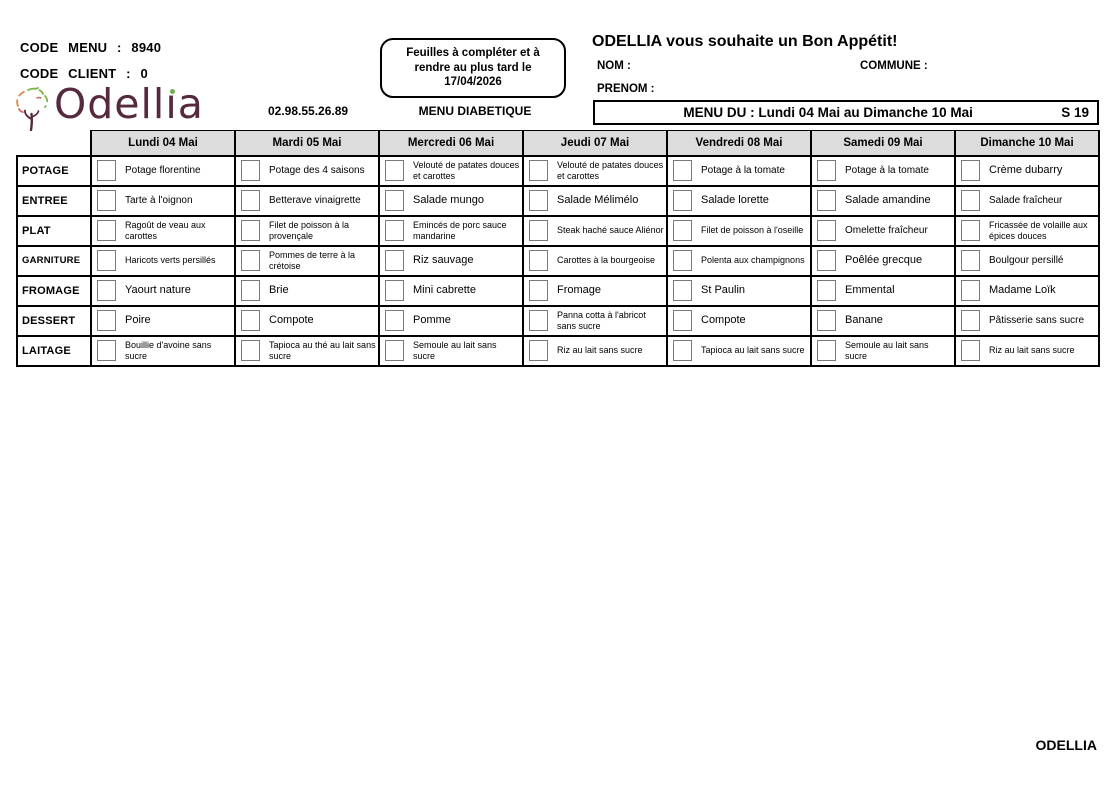  Describe the element at coordinates (1026, 170) in the screenshot. I see `meal-name: Crème dubarry` at that location.